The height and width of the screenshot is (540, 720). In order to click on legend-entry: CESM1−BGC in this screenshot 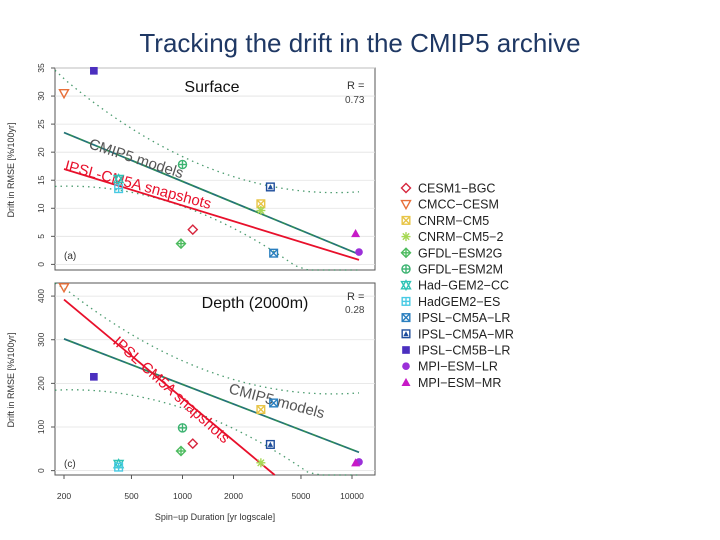, I will do `click(447, 189)`.